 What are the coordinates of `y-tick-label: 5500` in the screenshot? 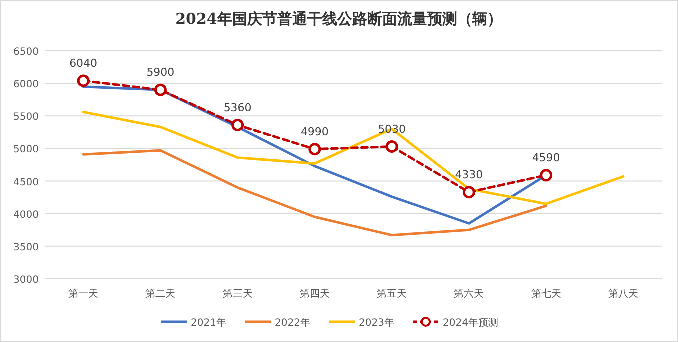 It's located at (26, 118).